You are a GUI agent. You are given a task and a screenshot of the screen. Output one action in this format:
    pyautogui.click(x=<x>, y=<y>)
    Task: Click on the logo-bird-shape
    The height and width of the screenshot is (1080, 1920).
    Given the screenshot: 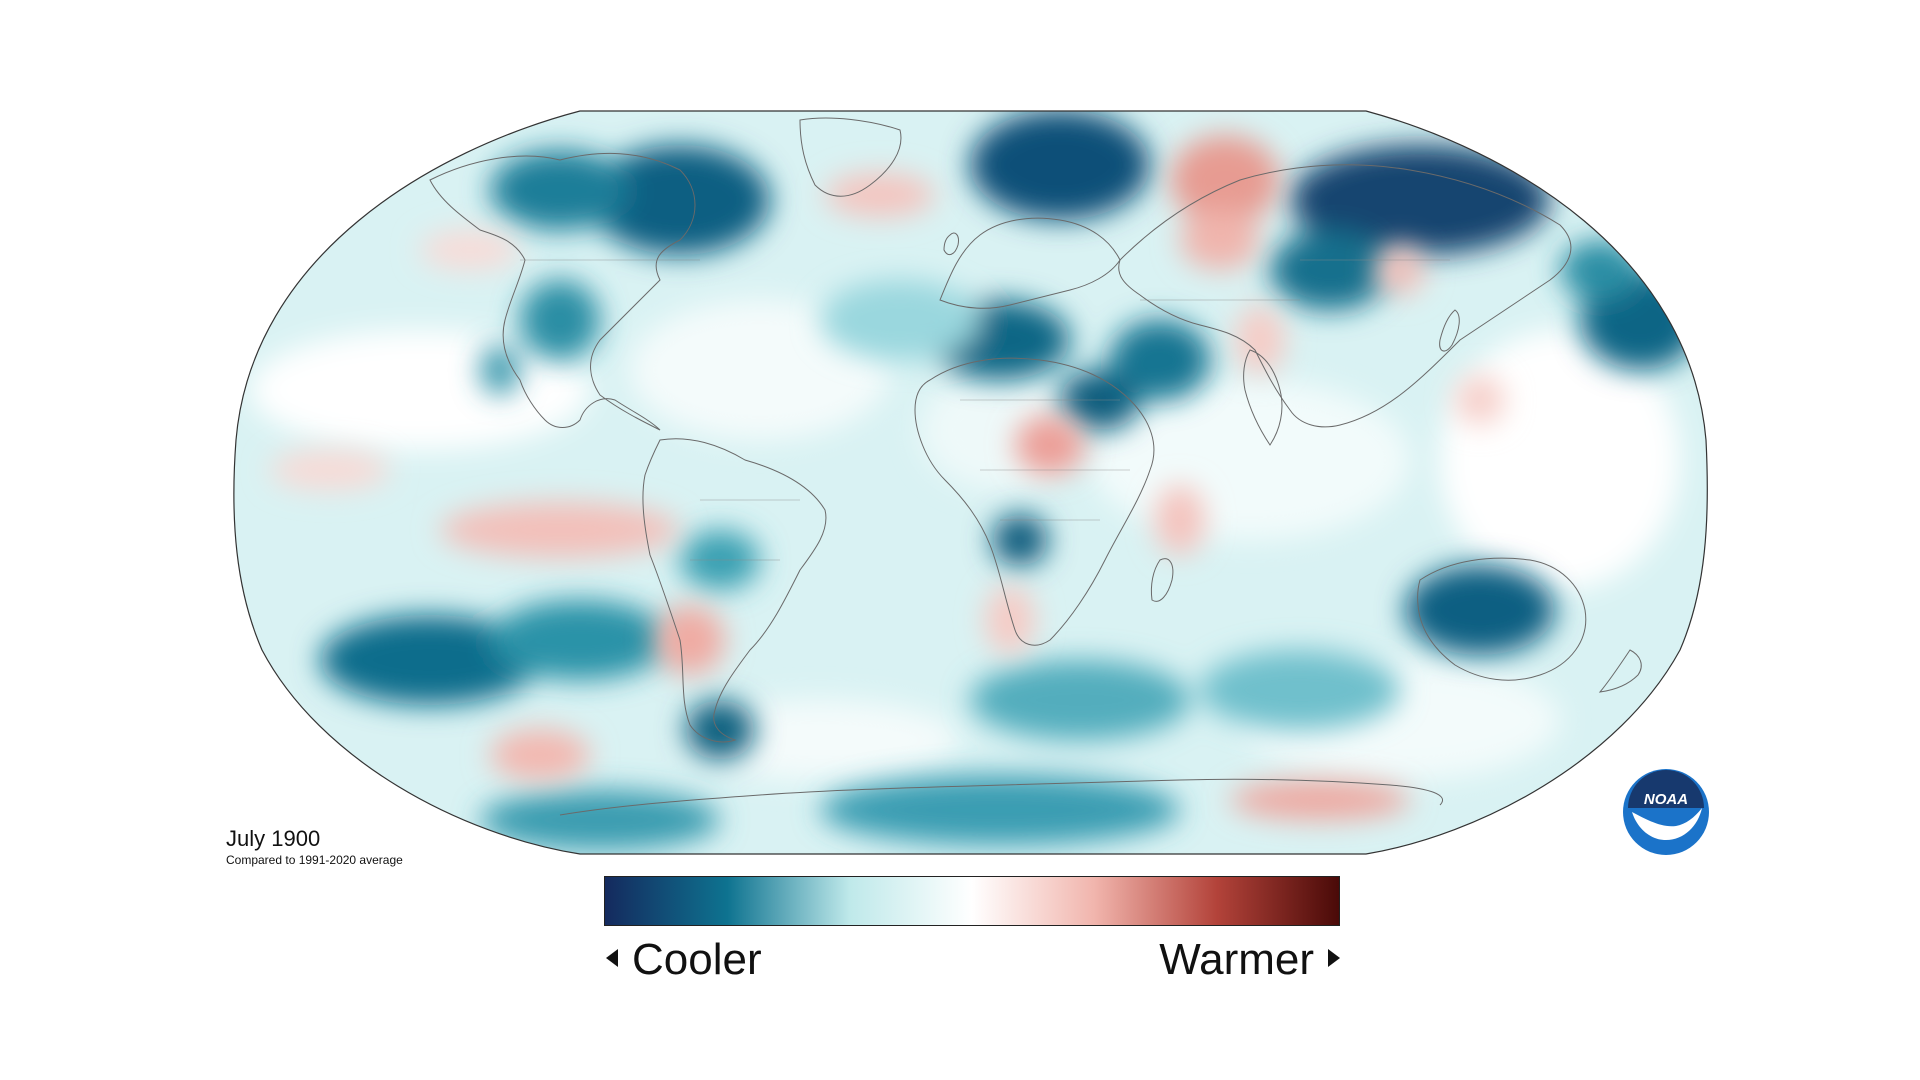 What is the action you would take?
    pyautogui.click(x=1667, y=824)
    